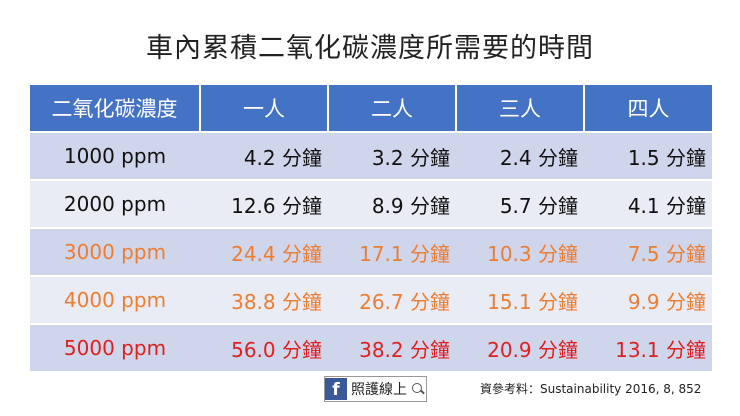  I want to click on table-cell: 3.2 分鐘, so click(392, 155).